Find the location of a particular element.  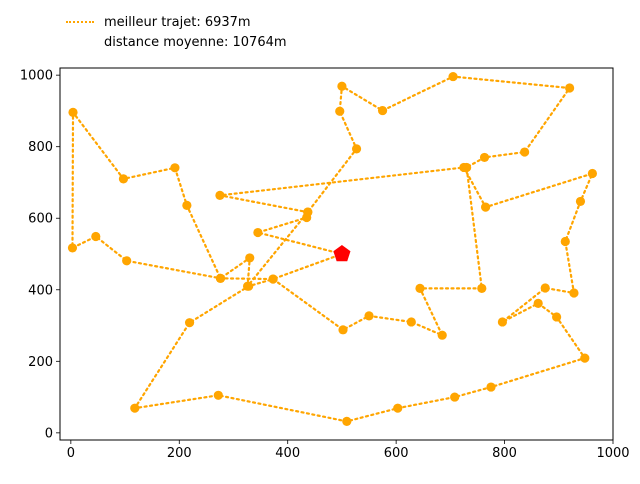

y-axis-ticks: 0 200 400 600 800 1000 is located at coordinates (40, 255).